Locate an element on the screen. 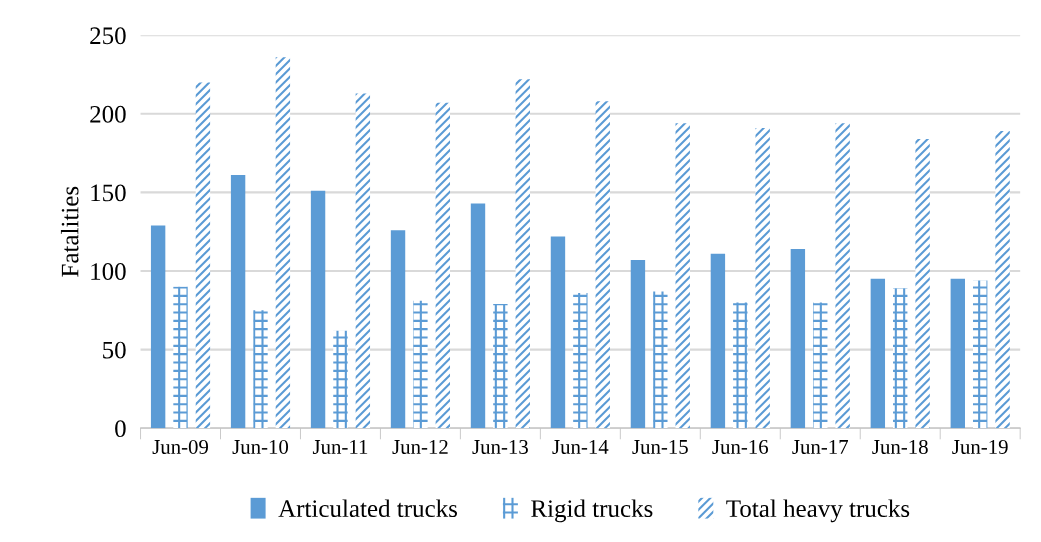 The width and height of the screenshot is (1041, 542). x-tick-label: Jun-15 is located at coordinates (660, 446).